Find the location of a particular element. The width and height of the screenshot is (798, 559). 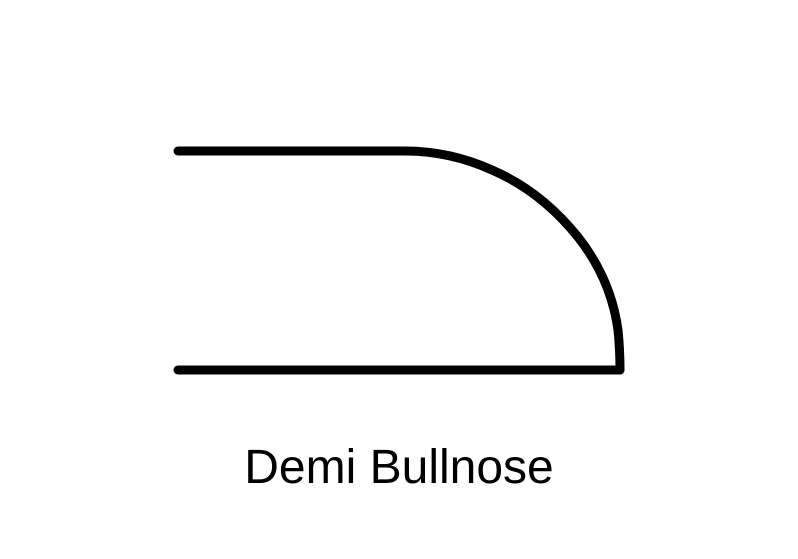

bullnose-curve is located at coordinates (512, 260).